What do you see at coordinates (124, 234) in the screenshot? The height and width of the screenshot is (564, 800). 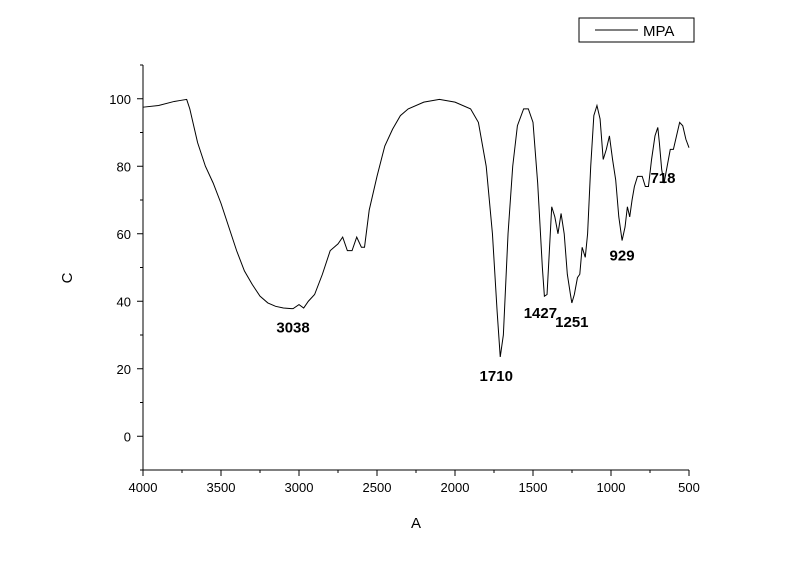 I see `y-tick-label: 60` at bounding box center [124, 234].